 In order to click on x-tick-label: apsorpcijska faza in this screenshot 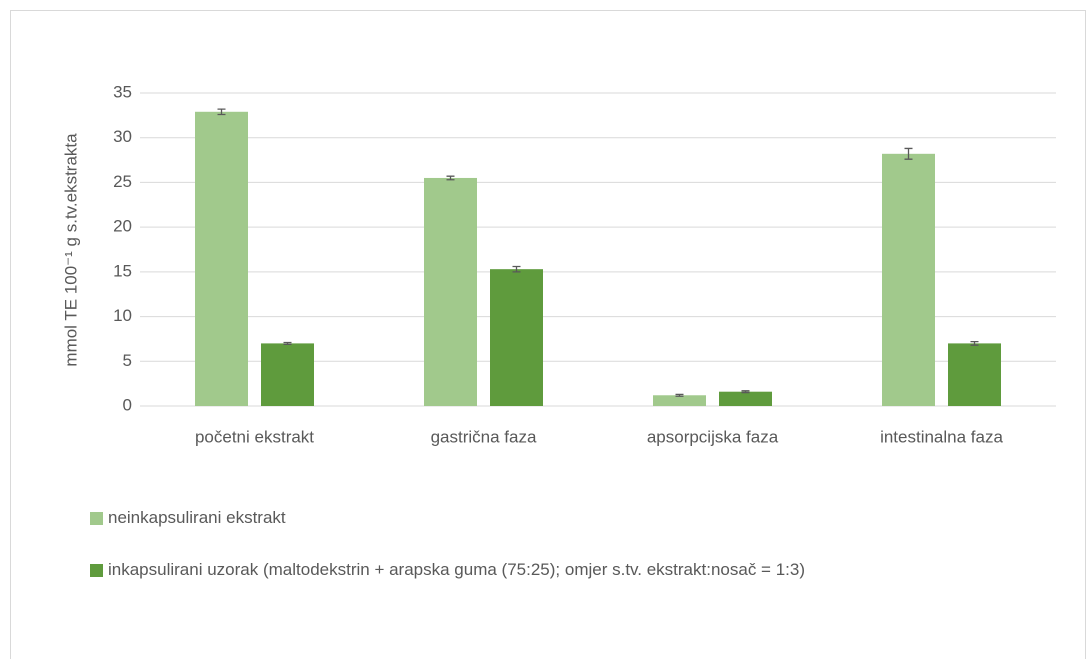, I will do `click(713, 436)`.